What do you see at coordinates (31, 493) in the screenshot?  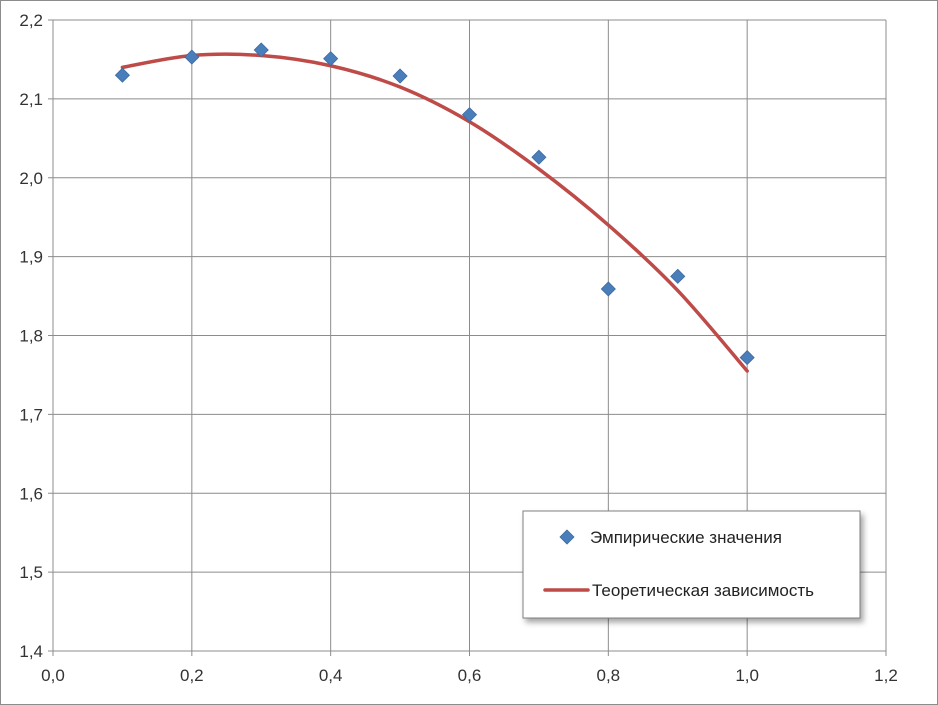 I see `y-tick-label: 1,6` at bounding box center [31, 493].